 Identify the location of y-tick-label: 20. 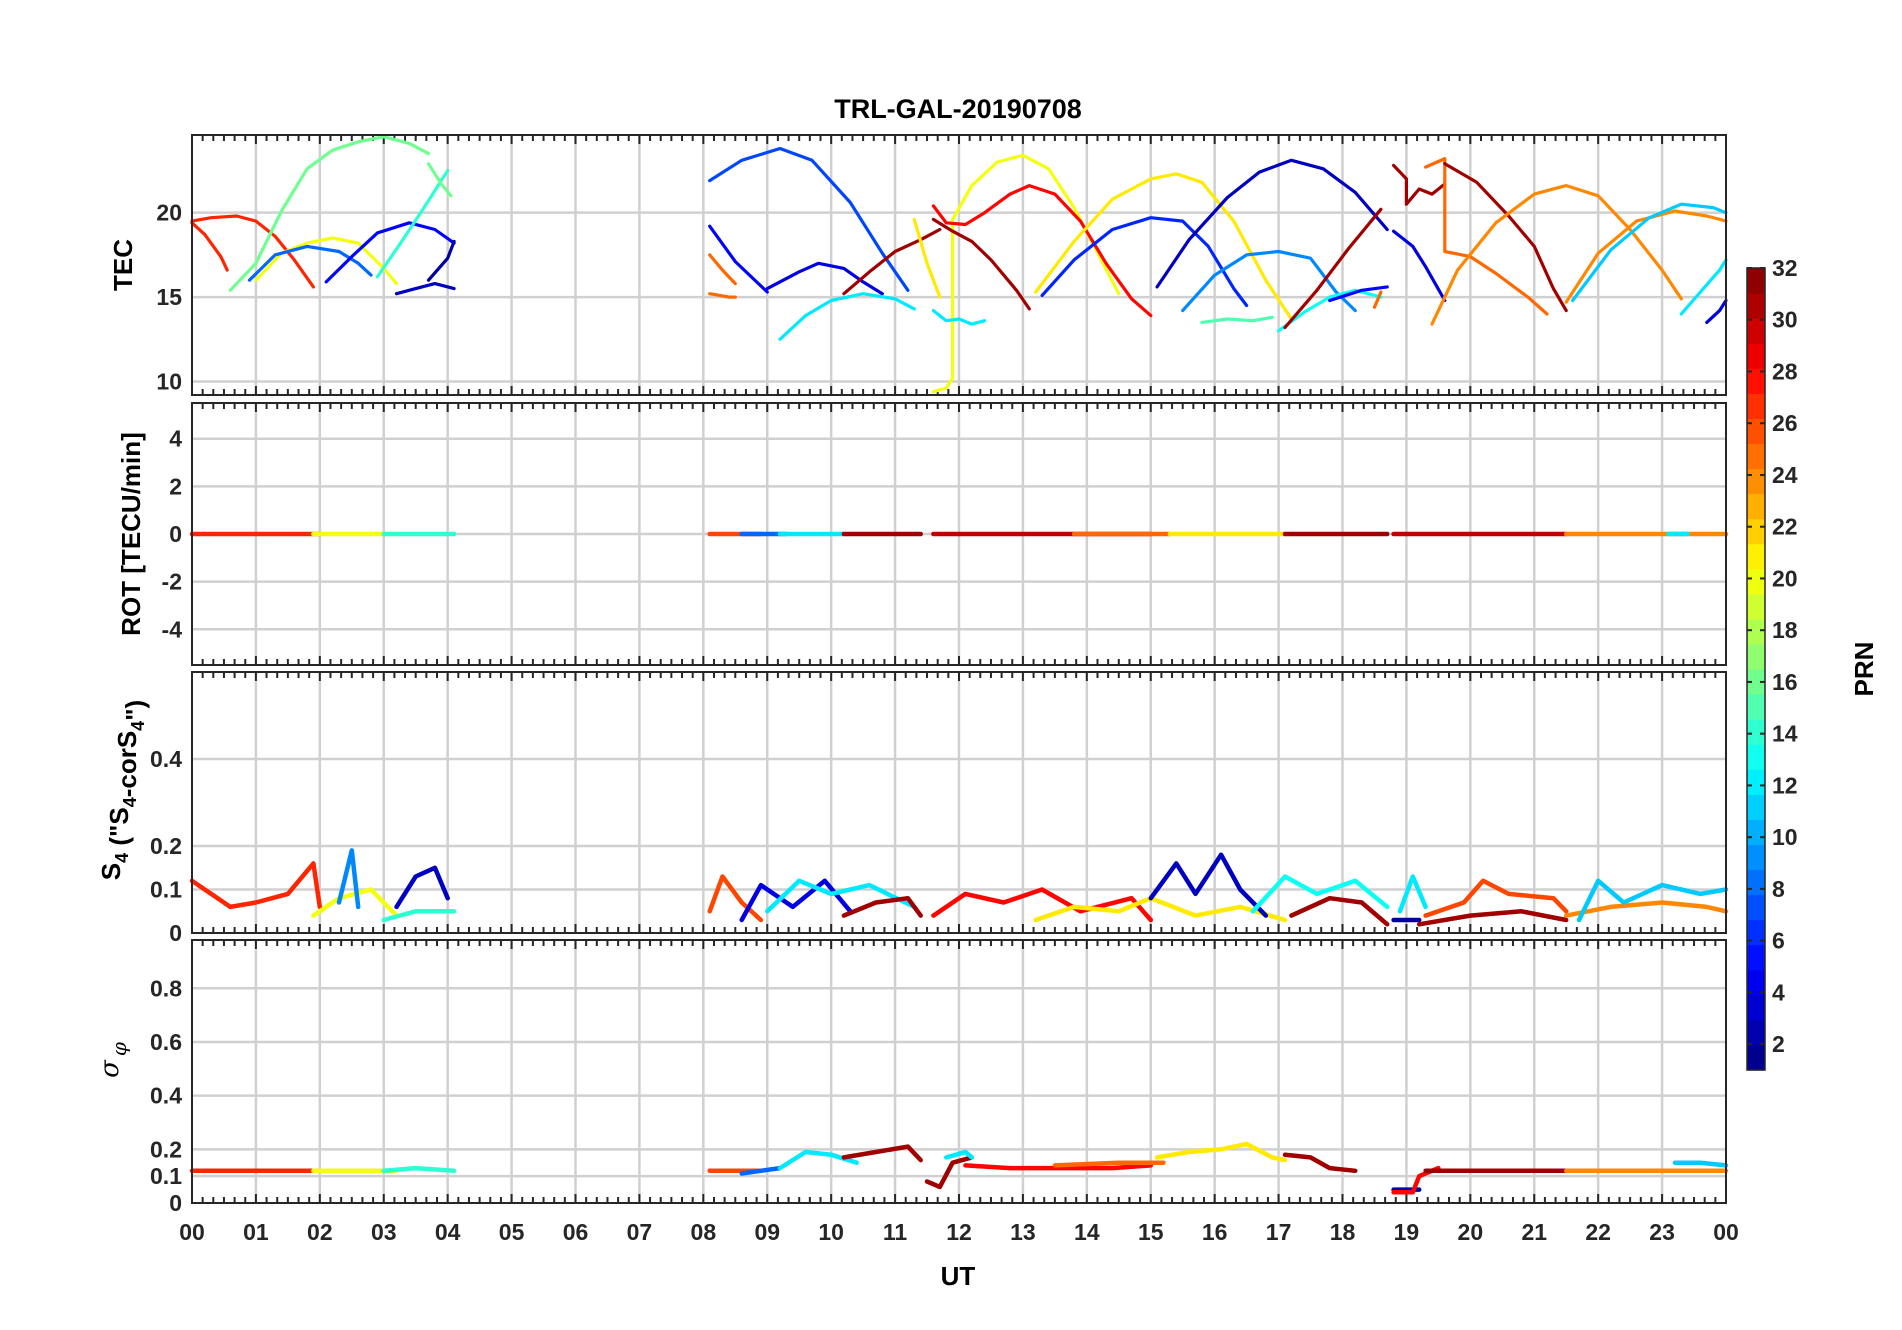
(169, 213).